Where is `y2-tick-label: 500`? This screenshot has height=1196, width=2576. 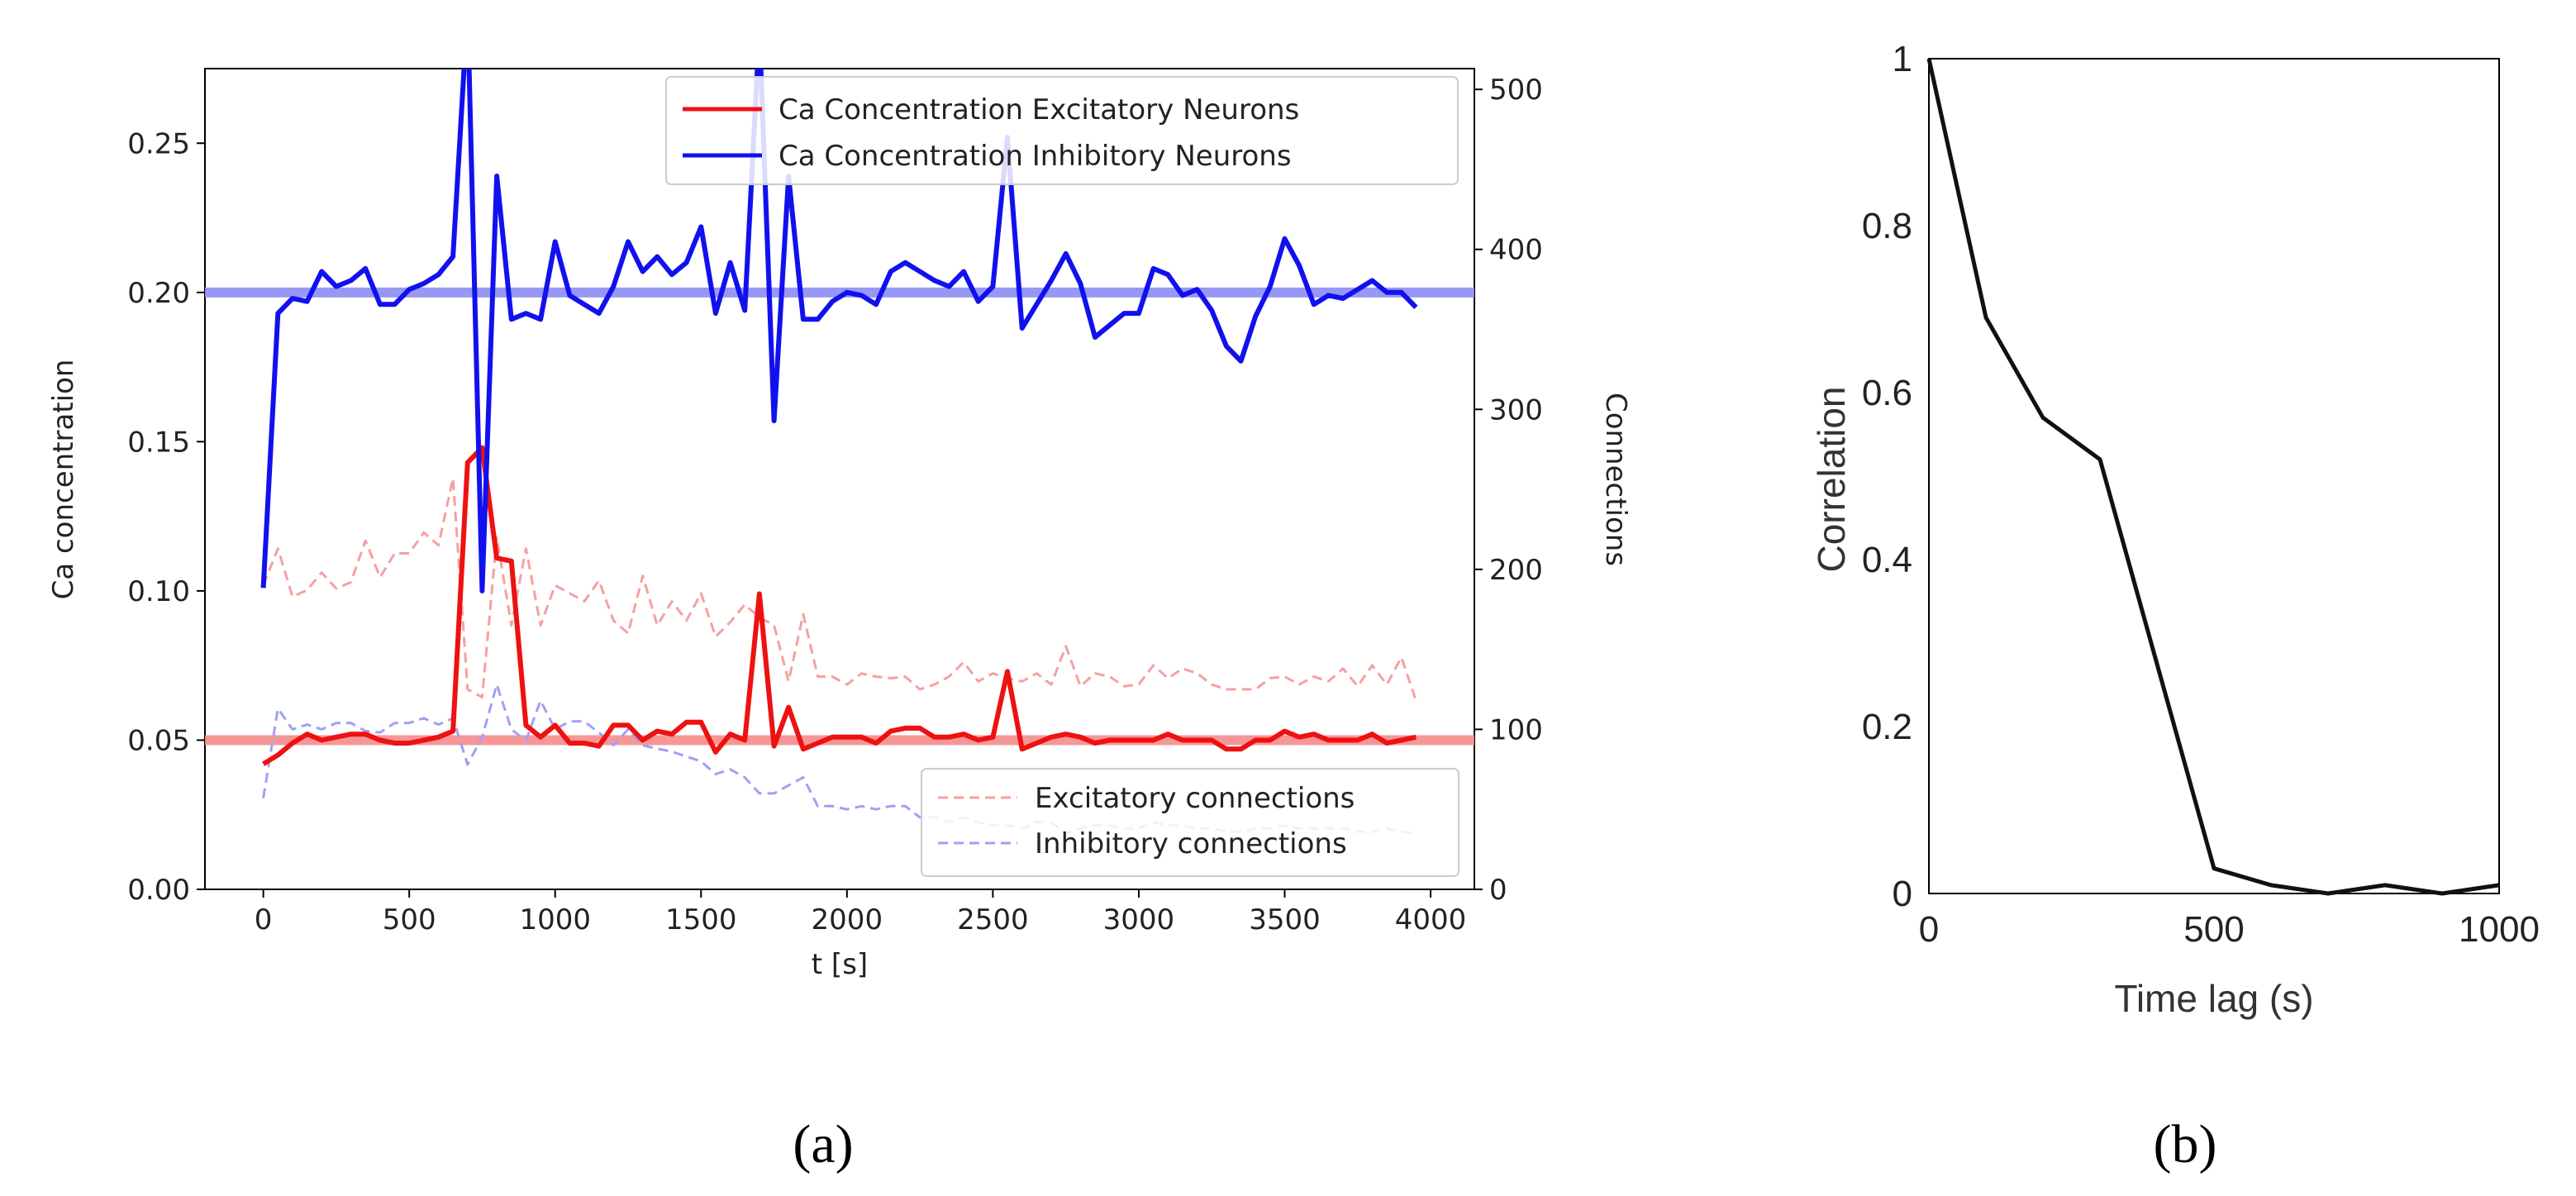
y2-tick-label: 500 is located at coordinates (1516, 91).